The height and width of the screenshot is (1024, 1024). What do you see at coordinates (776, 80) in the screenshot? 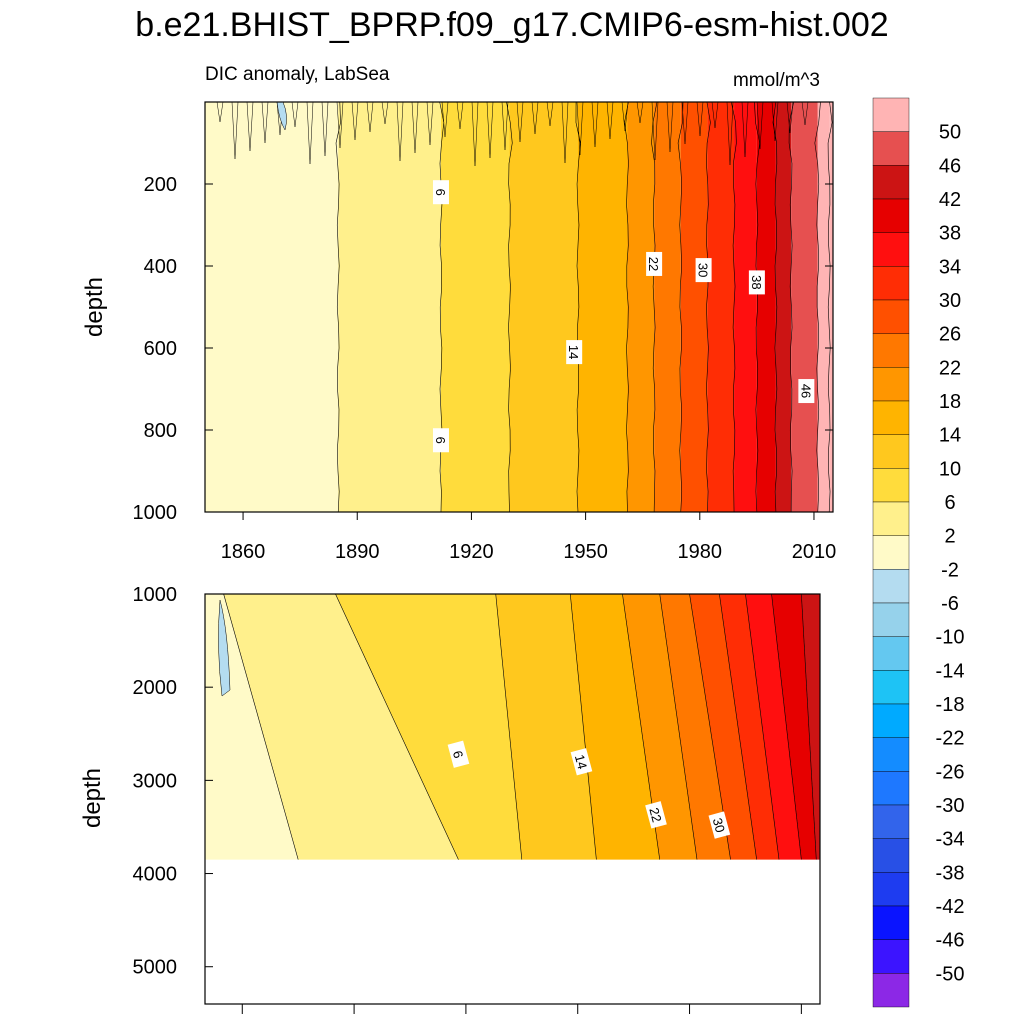
I see `upper-subtitle-right: mmol/m^3` at bounding box center [776, 80].